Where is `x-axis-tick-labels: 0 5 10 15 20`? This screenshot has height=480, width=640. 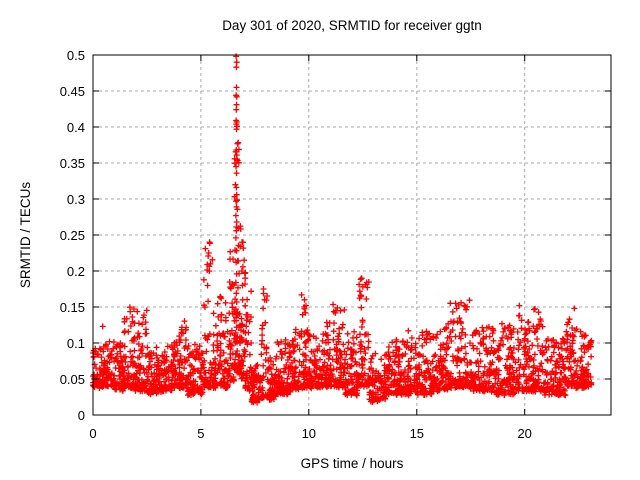 x-axis-tick-labels: 0 5 10 15 20 is located at coordinates (310, 433).